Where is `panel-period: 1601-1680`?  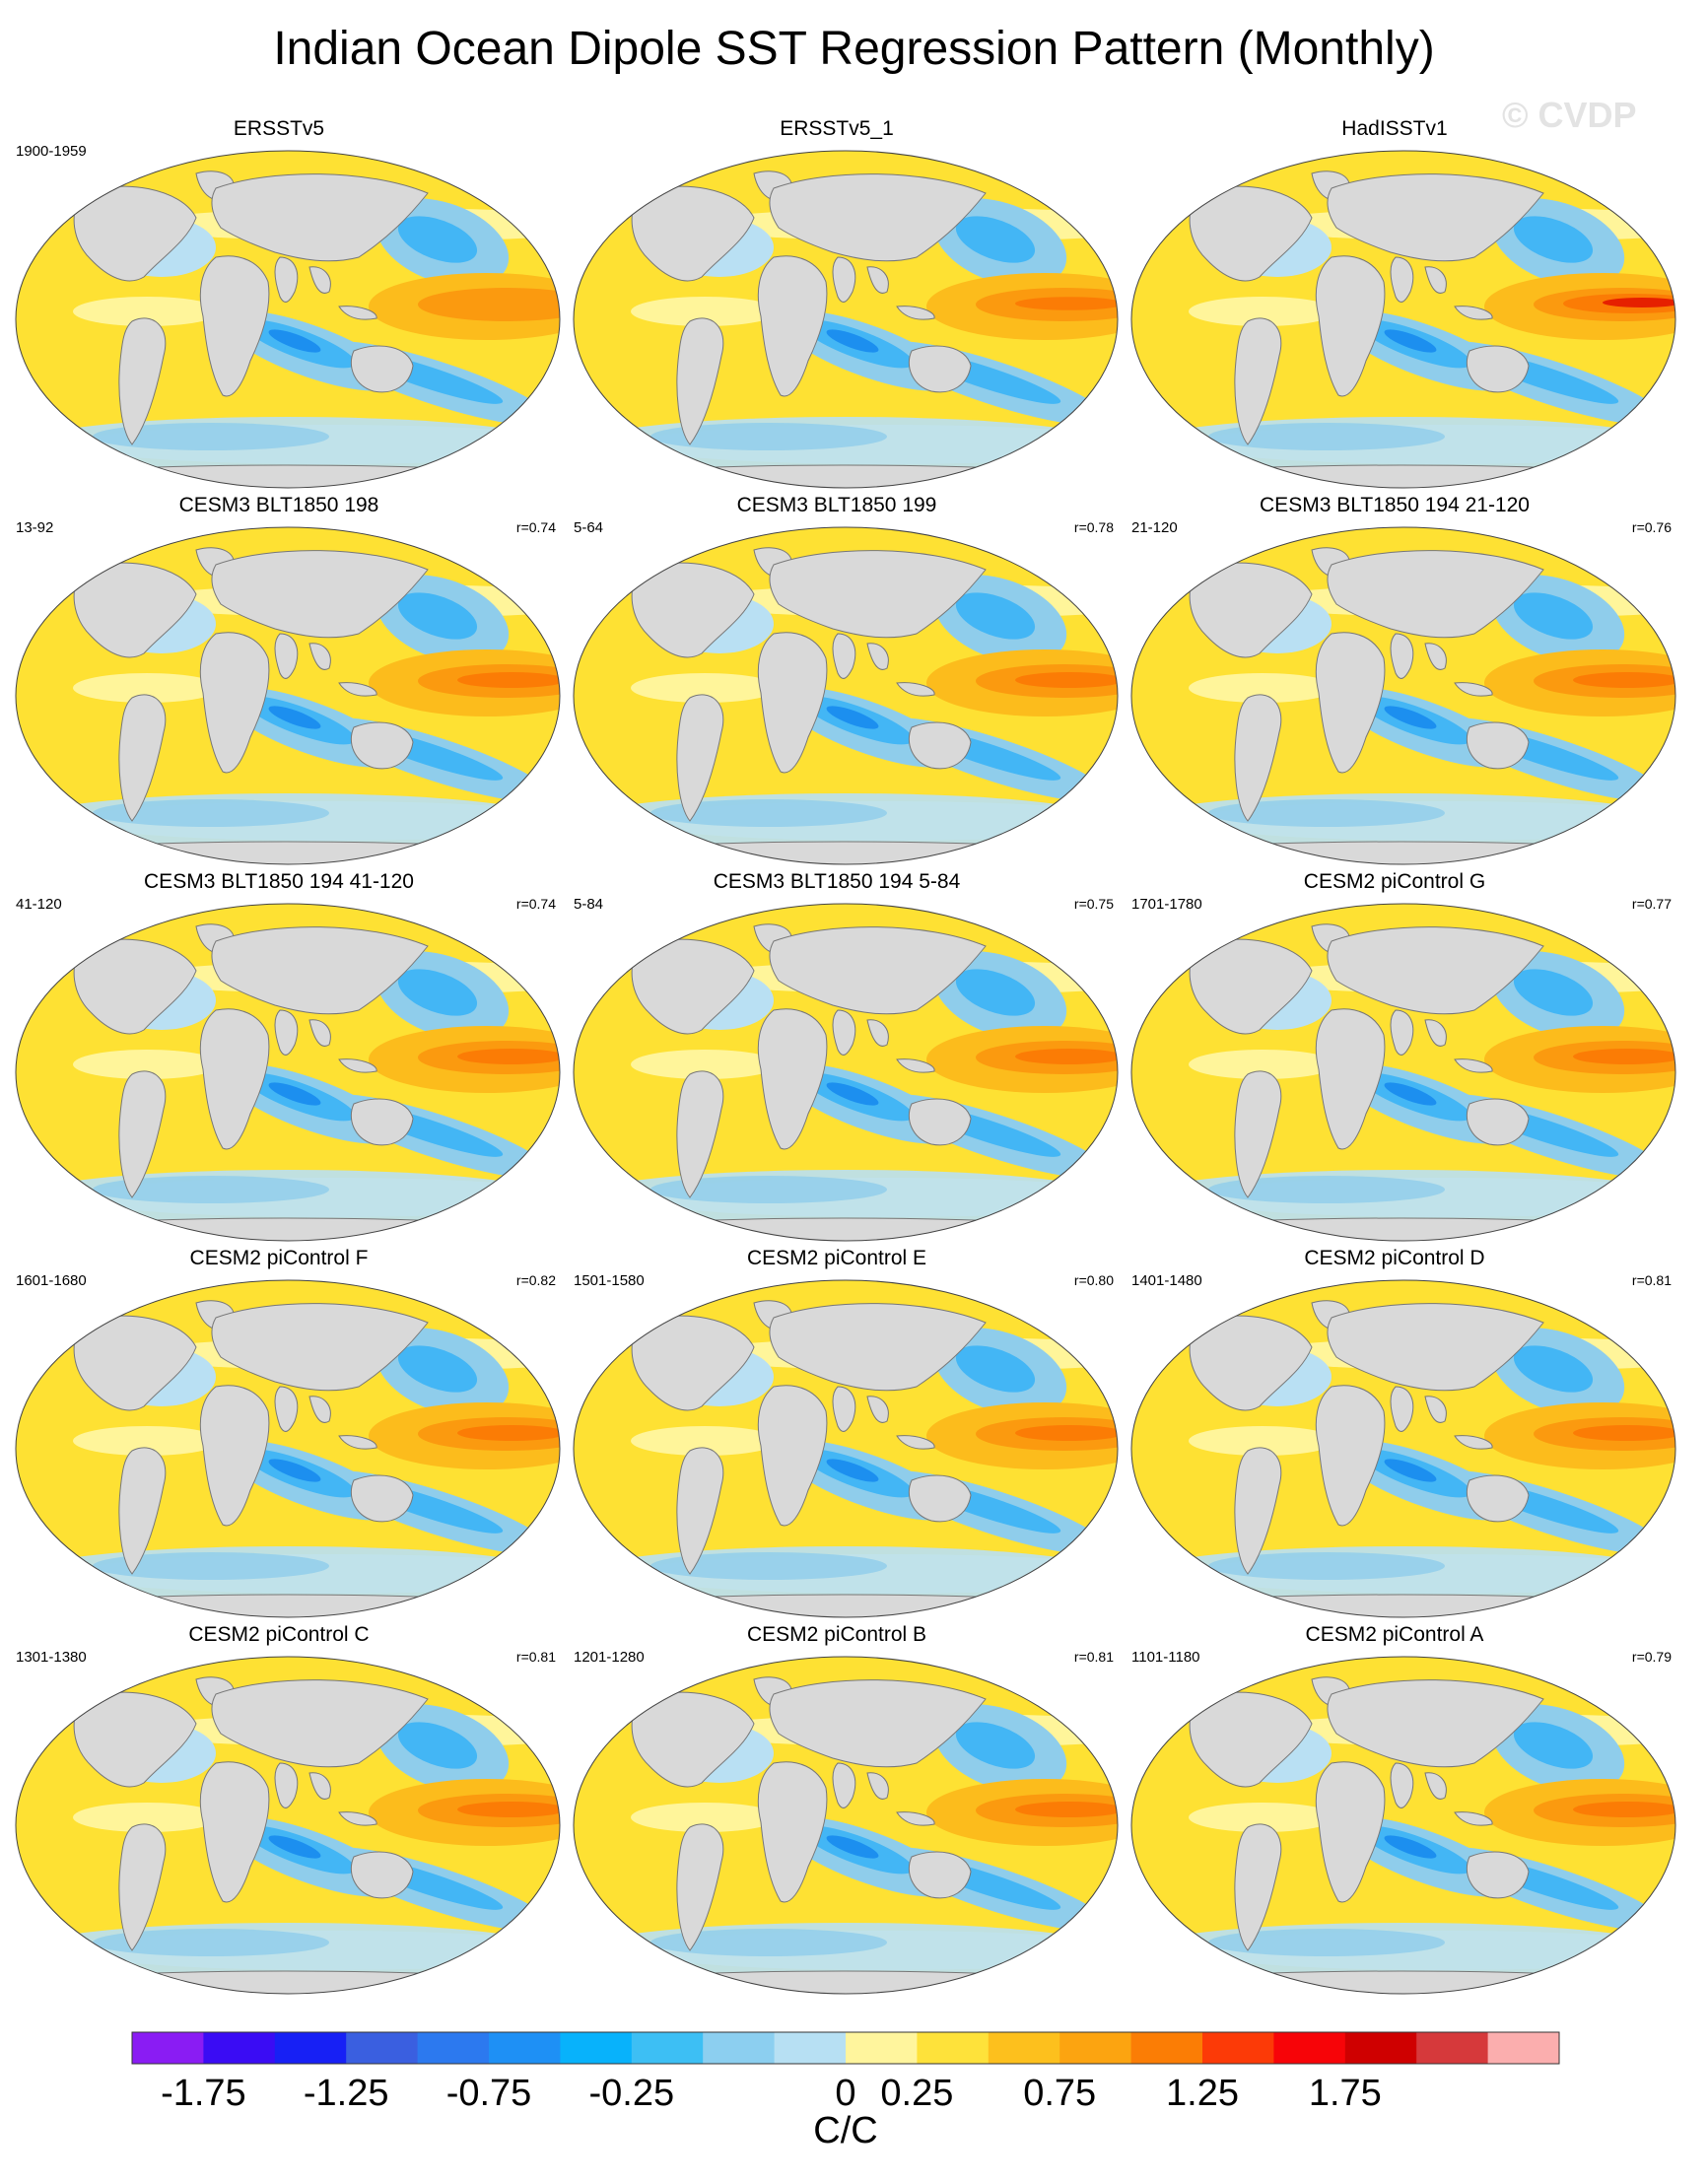 panel-period: 1601-1680 is located at coordinates (51, 1280).